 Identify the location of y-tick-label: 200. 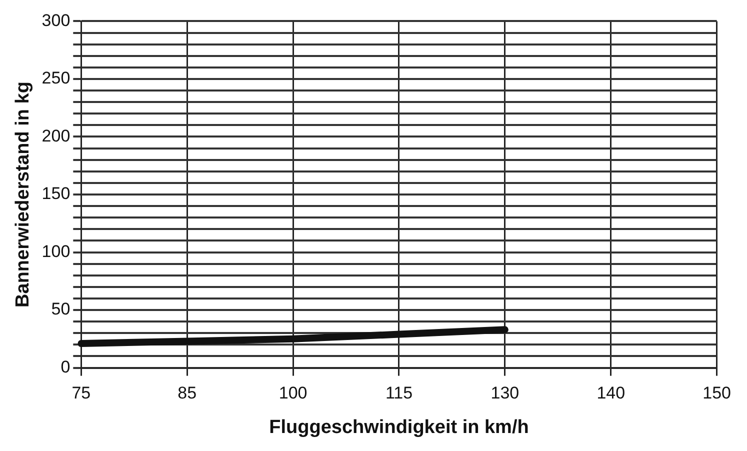
(56, 136).